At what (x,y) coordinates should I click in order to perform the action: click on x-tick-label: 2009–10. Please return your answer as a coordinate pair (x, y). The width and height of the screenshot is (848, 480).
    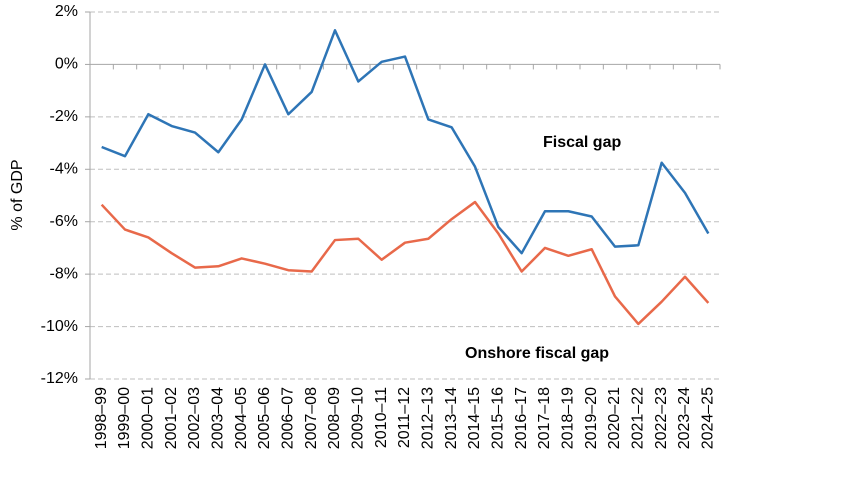
    Looking at the image, I should click on (358, 418).